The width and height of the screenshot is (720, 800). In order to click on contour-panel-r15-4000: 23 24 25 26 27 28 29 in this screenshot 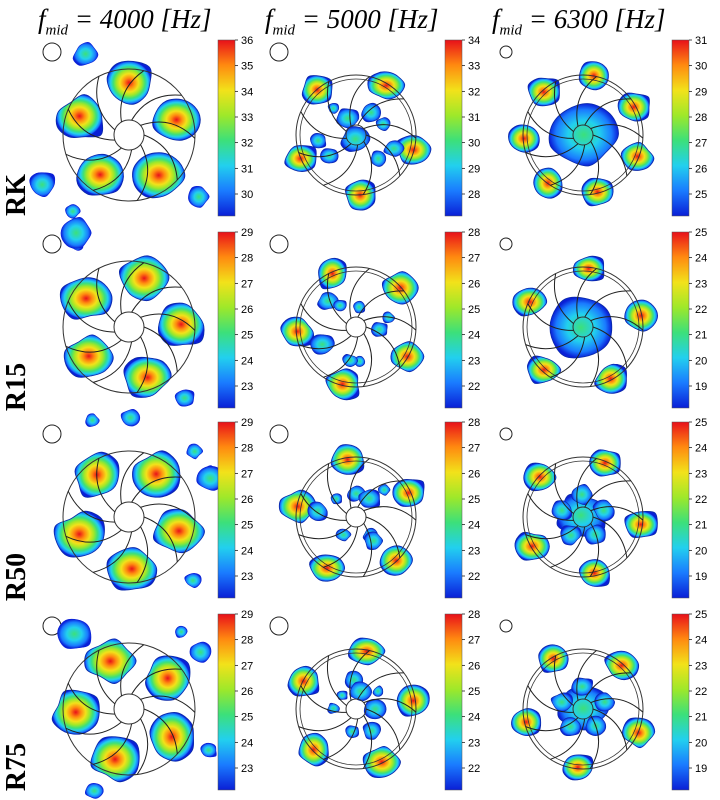, I will do `click(147, 322)`.